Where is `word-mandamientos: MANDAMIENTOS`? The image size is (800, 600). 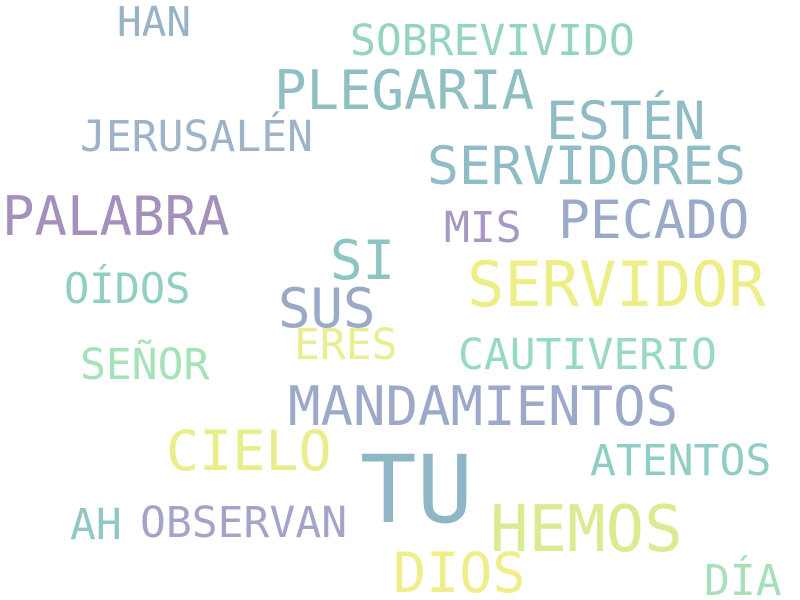
word-mandamientos: MANDAMIENTOS is located at coordinates (483, 406).